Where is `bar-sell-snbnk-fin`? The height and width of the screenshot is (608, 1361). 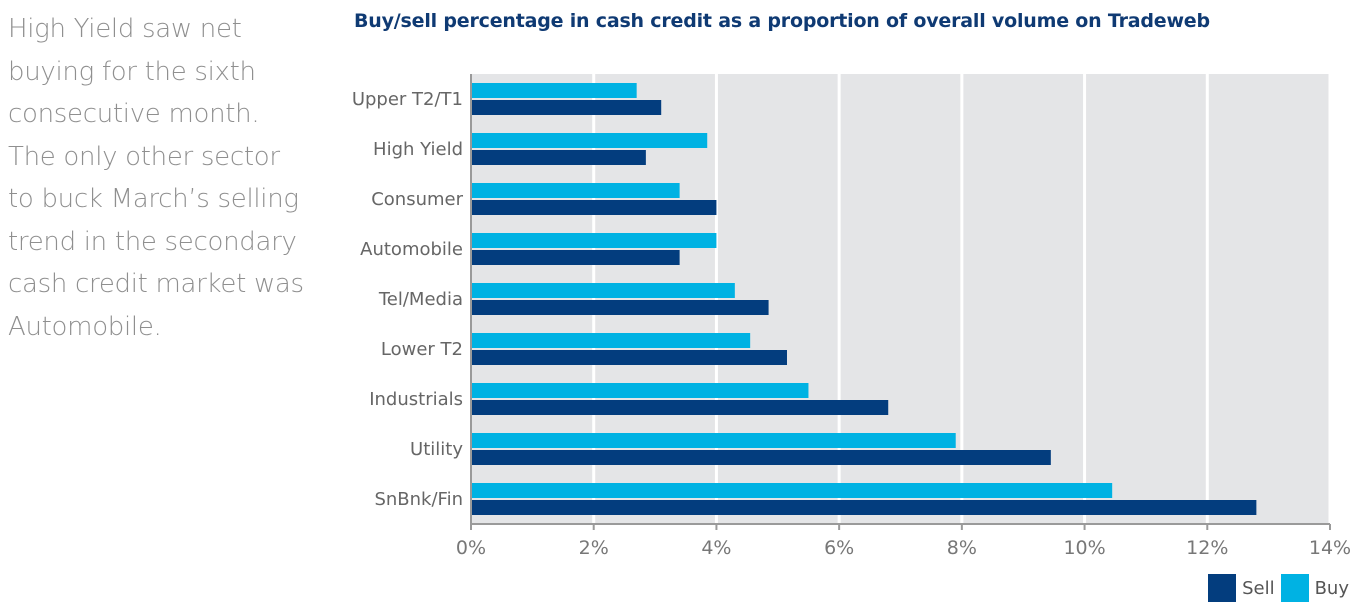 bar-sell-snbnk-fin is located at coordinates (864, 507).